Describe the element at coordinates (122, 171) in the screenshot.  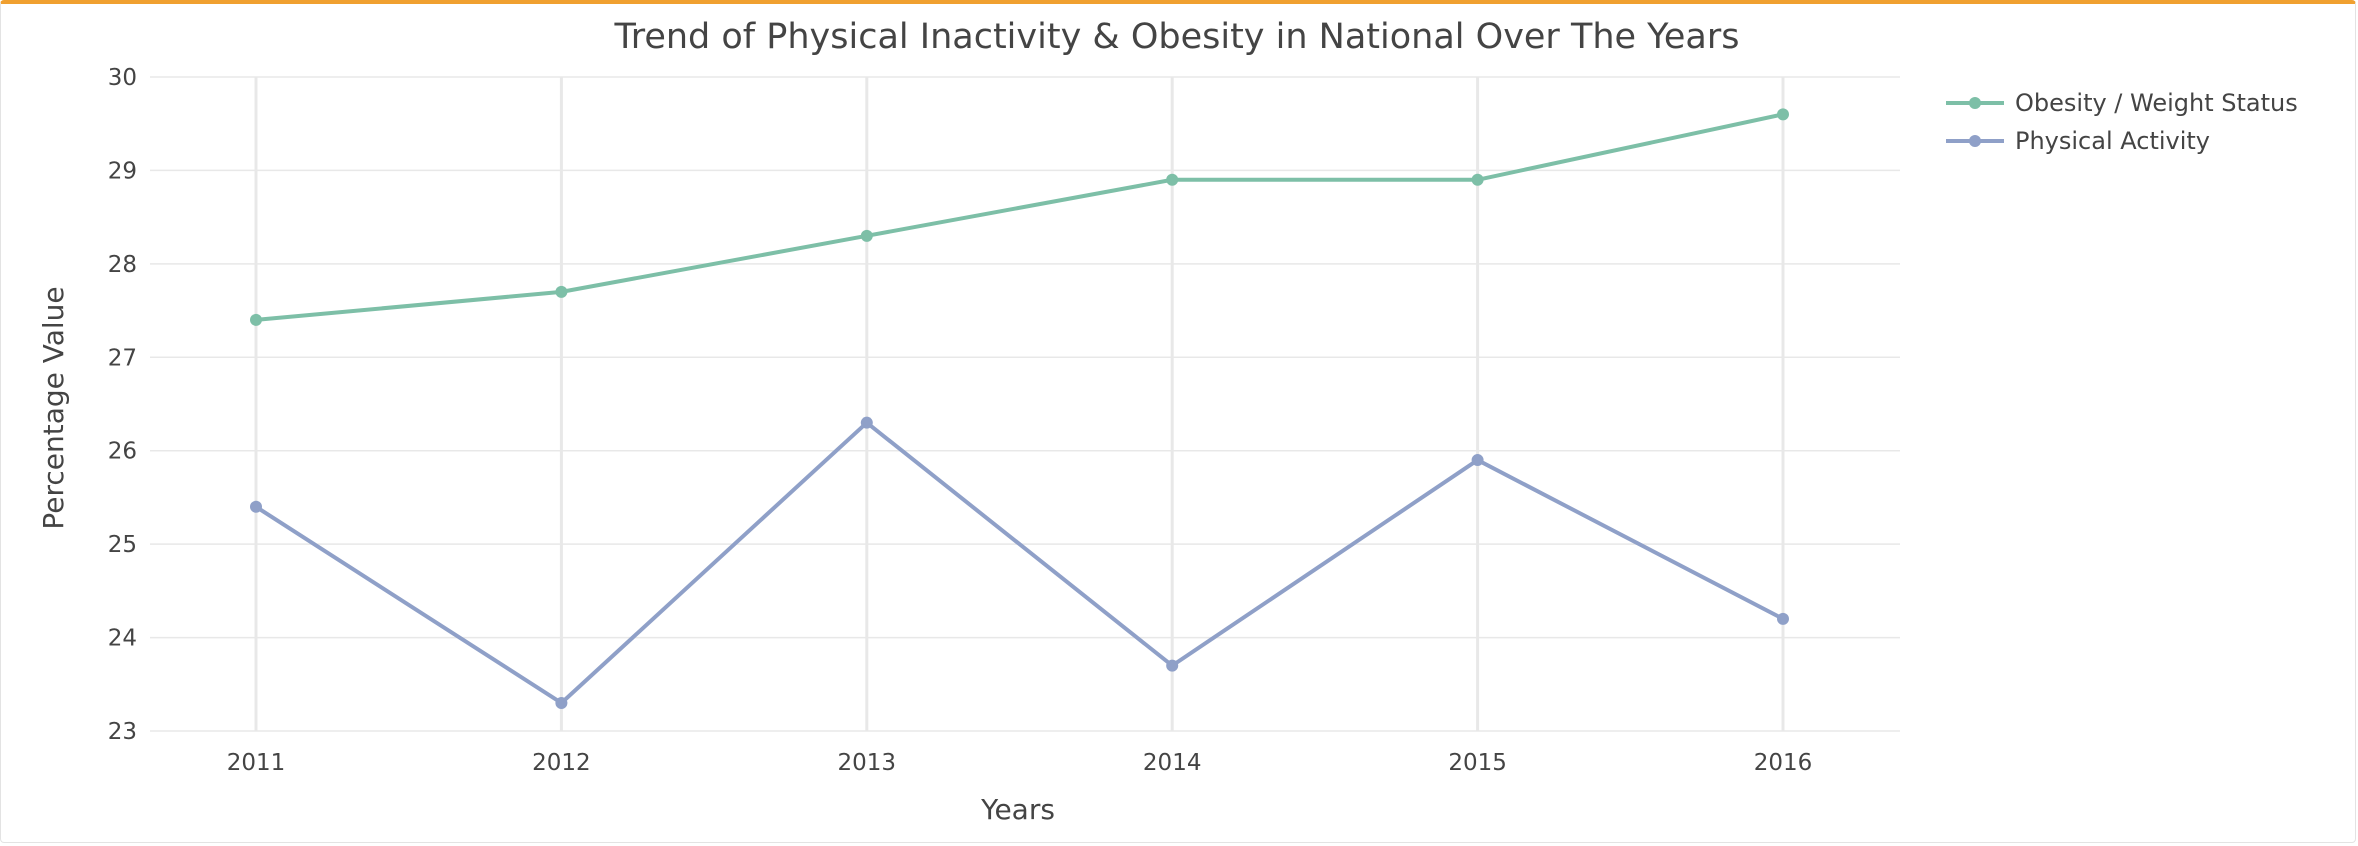
I see `y-tick-label: 29` at that location.